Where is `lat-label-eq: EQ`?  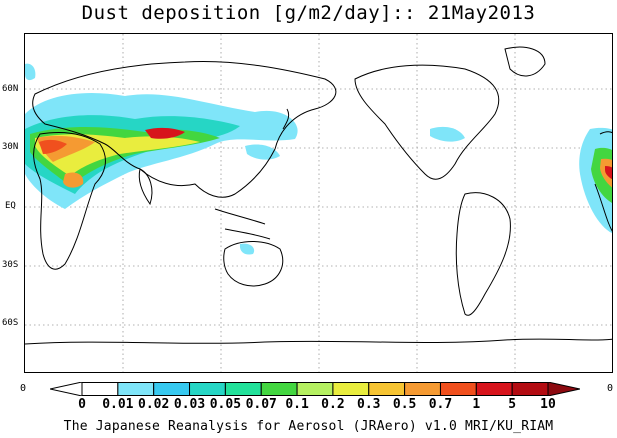 lat-label-eq: EQ is located at coordinates (10, 206).